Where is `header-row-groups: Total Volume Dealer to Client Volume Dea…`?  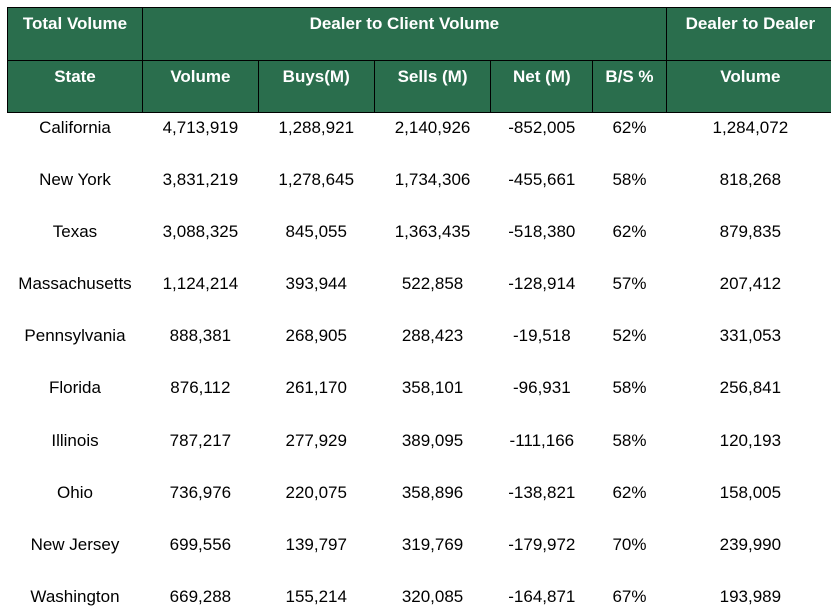
header-row-groups: Total Volume Dealer to Client Volume Dea… is located at coordinates (419, 34).